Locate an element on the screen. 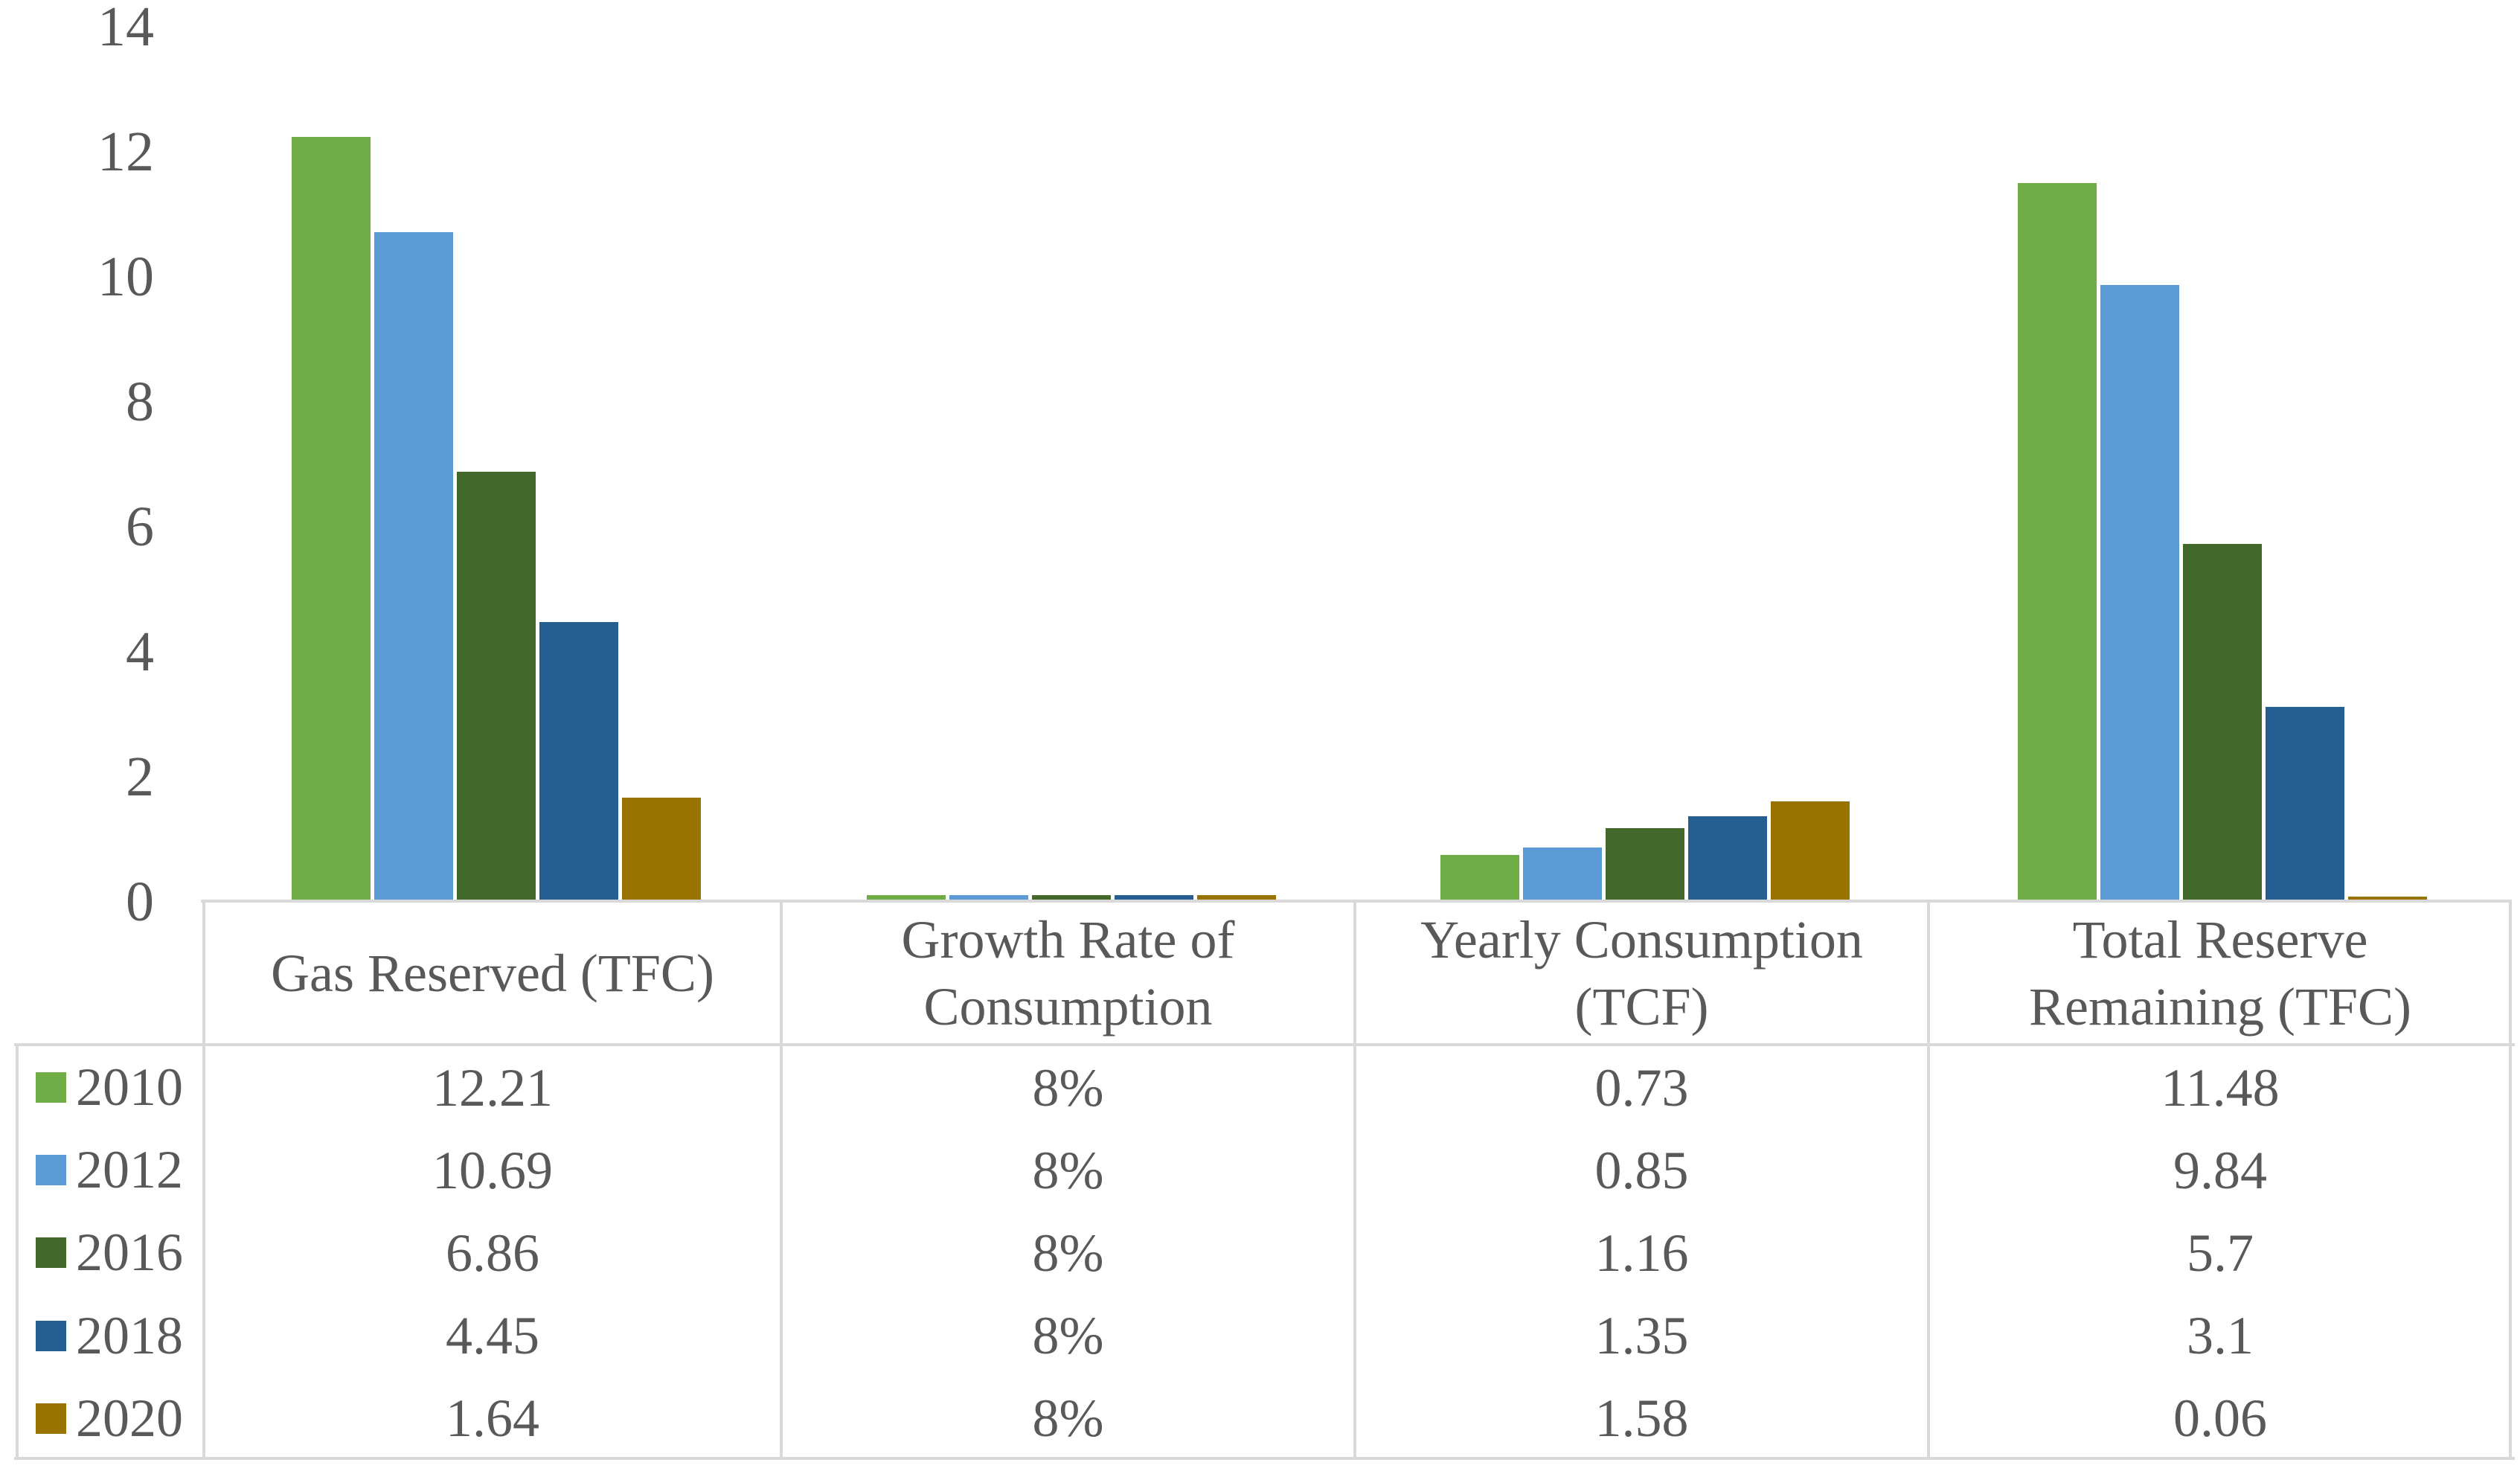 The image size is (2520, 1477). y-tick-label-14: 14 is located at coordinates (126, 29).